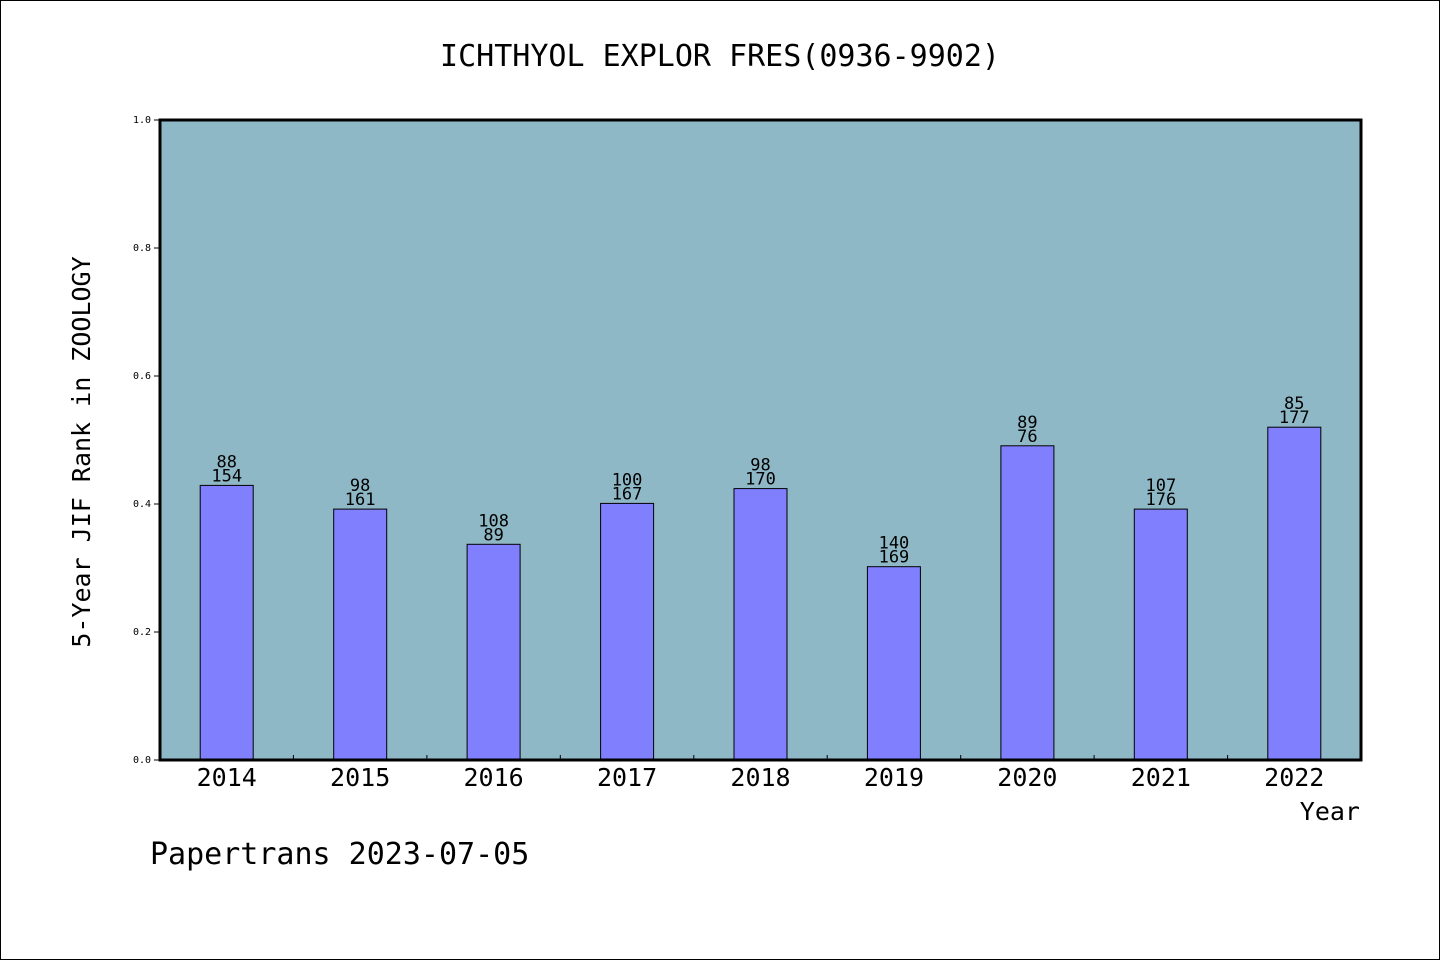 The width and height of the screenshot is (1440, 960). I want to click on y-axis-ticks: 0.0 0.2 0.4 0.6 0.8 1.0, so click(146, 440).